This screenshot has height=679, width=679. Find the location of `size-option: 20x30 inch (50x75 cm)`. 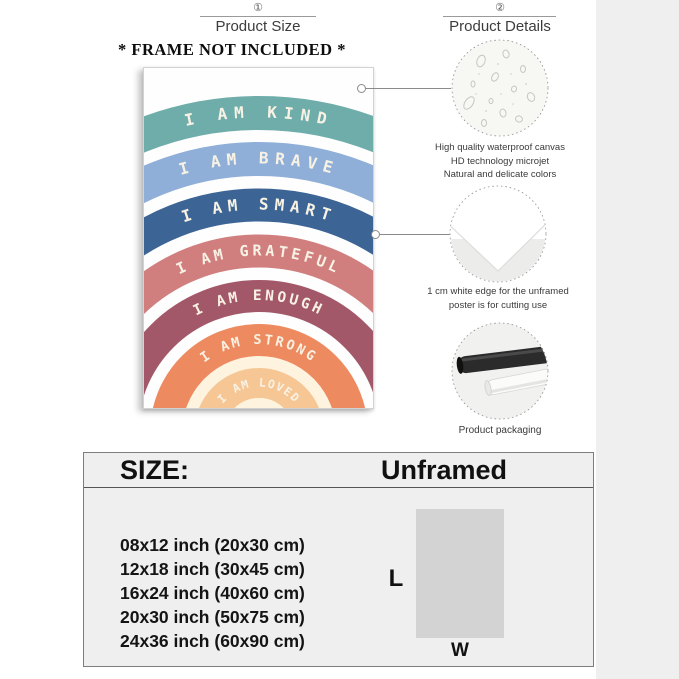

size-option: 20x30 inch (50x75 cm) is located at coordinates (212, 617).